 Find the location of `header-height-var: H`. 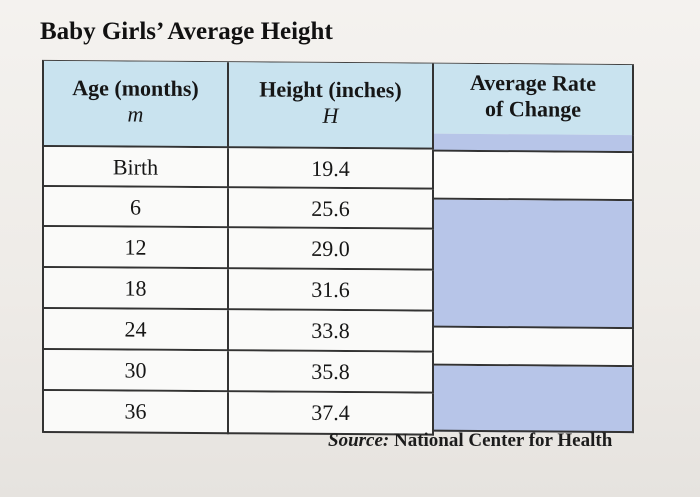

header-height-var: H is located at coordinates (330, 115).